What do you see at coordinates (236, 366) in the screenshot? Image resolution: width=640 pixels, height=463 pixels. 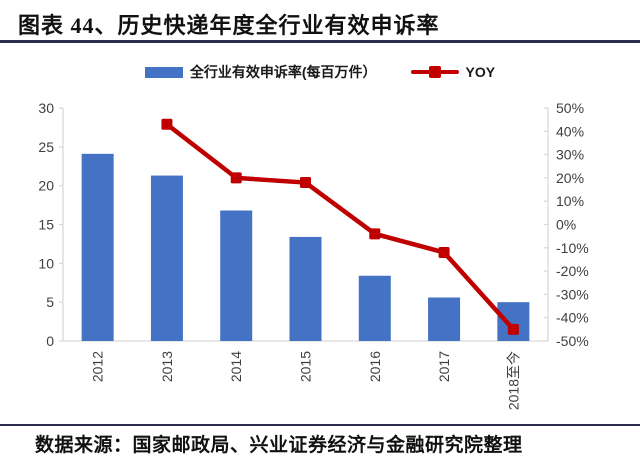 I see `x-tick-label: 2014` at bounding box center [236, 366].